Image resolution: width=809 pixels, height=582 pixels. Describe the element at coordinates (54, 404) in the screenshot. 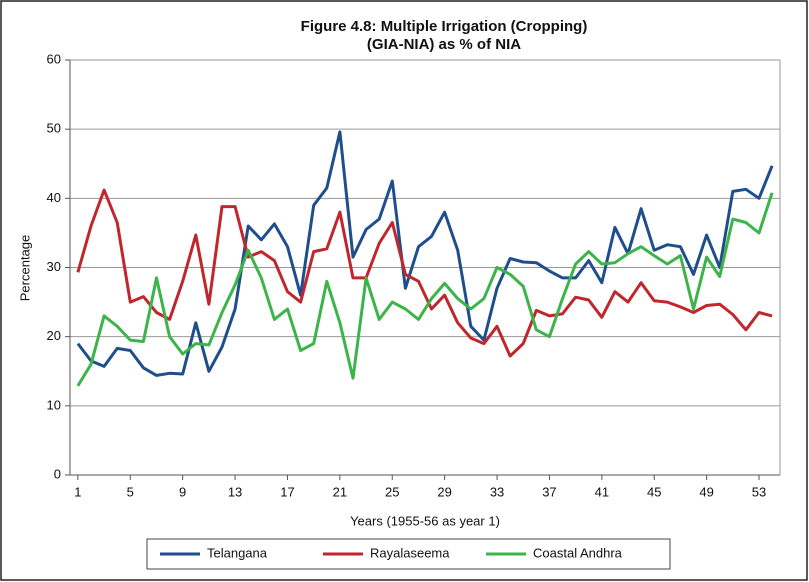

I see `y-tick-label: 10` at that location.